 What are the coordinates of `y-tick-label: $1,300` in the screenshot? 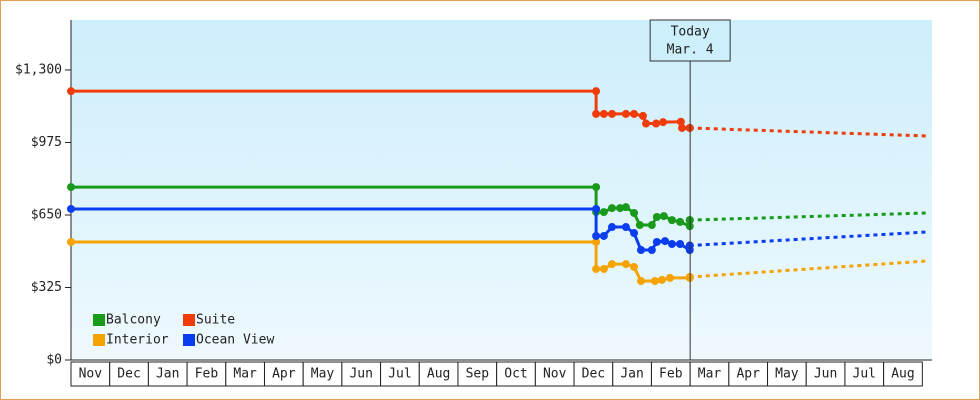 It's located at (38, 69).